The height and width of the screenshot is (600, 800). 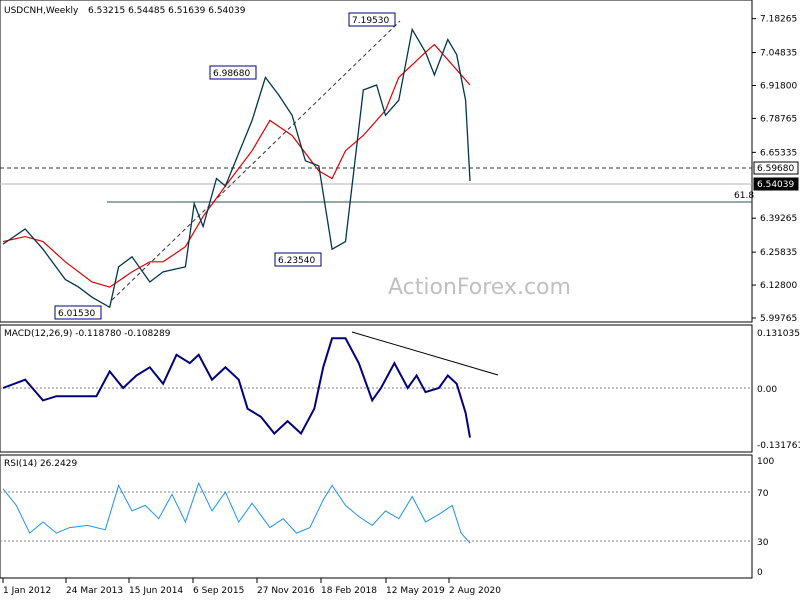 I want to click on svg-text: 6.98680, so click(x=231, y=74).